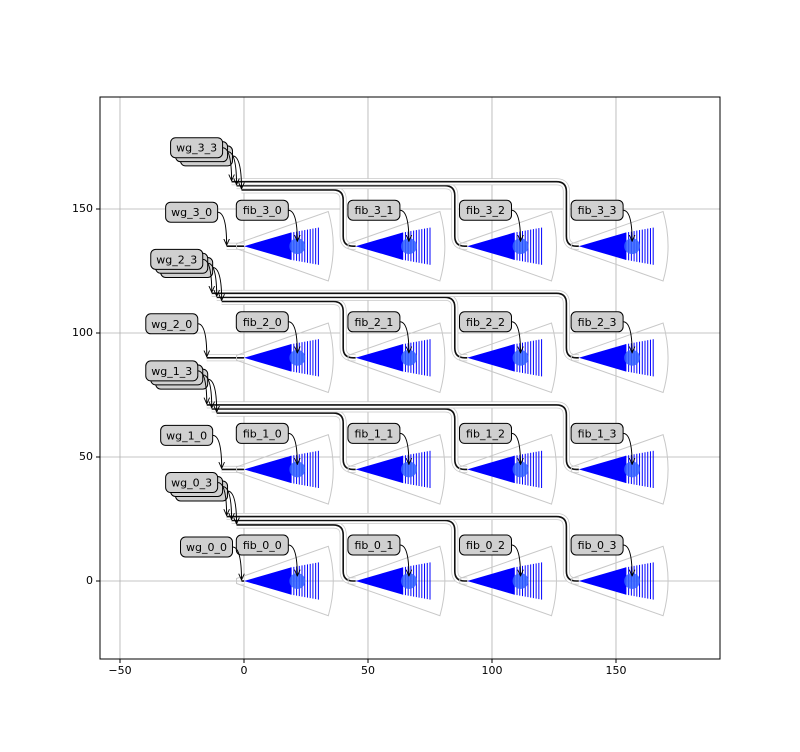 This screenshot has height=752, width=800. I want to click on fiber-label: fib_2_3, so click(597, 322).